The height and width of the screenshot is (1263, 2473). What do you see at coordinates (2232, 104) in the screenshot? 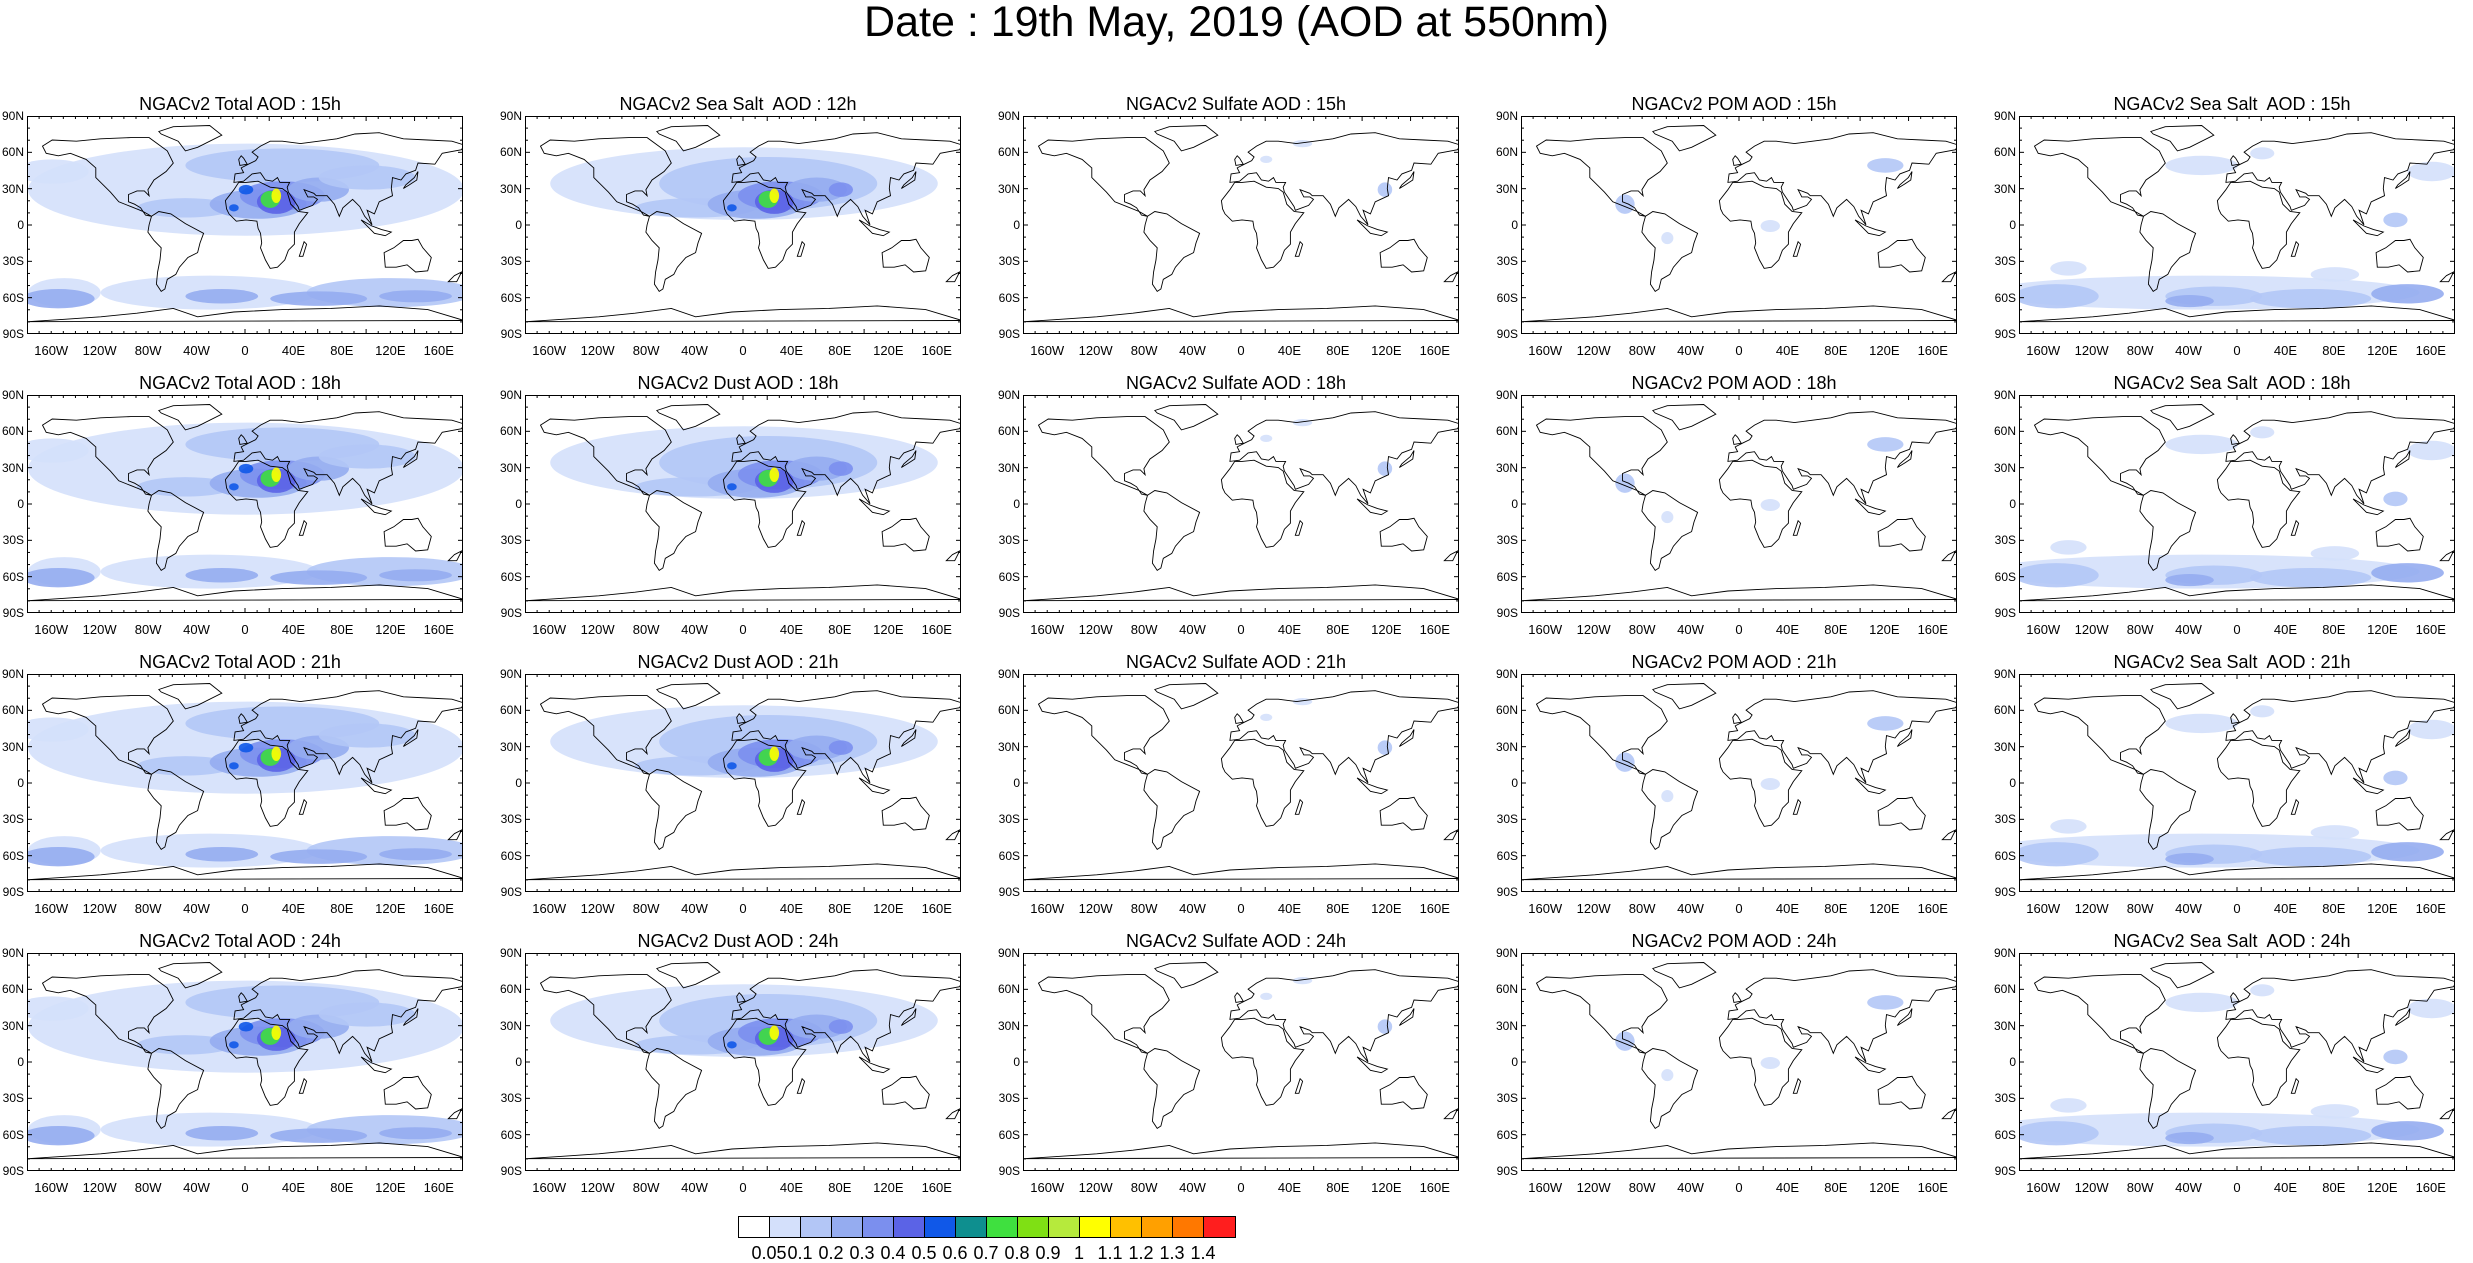
I see `panel-title: NGACv2 Sea Salt AOD : 15h` at bounding box center [2232, 104].